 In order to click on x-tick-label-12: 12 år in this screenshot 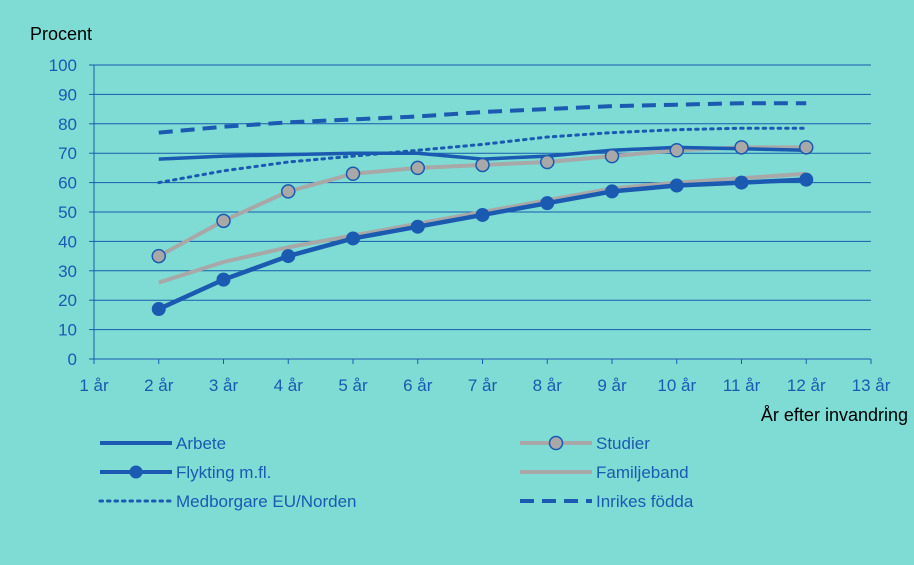, I will do `click(806, 385)`.